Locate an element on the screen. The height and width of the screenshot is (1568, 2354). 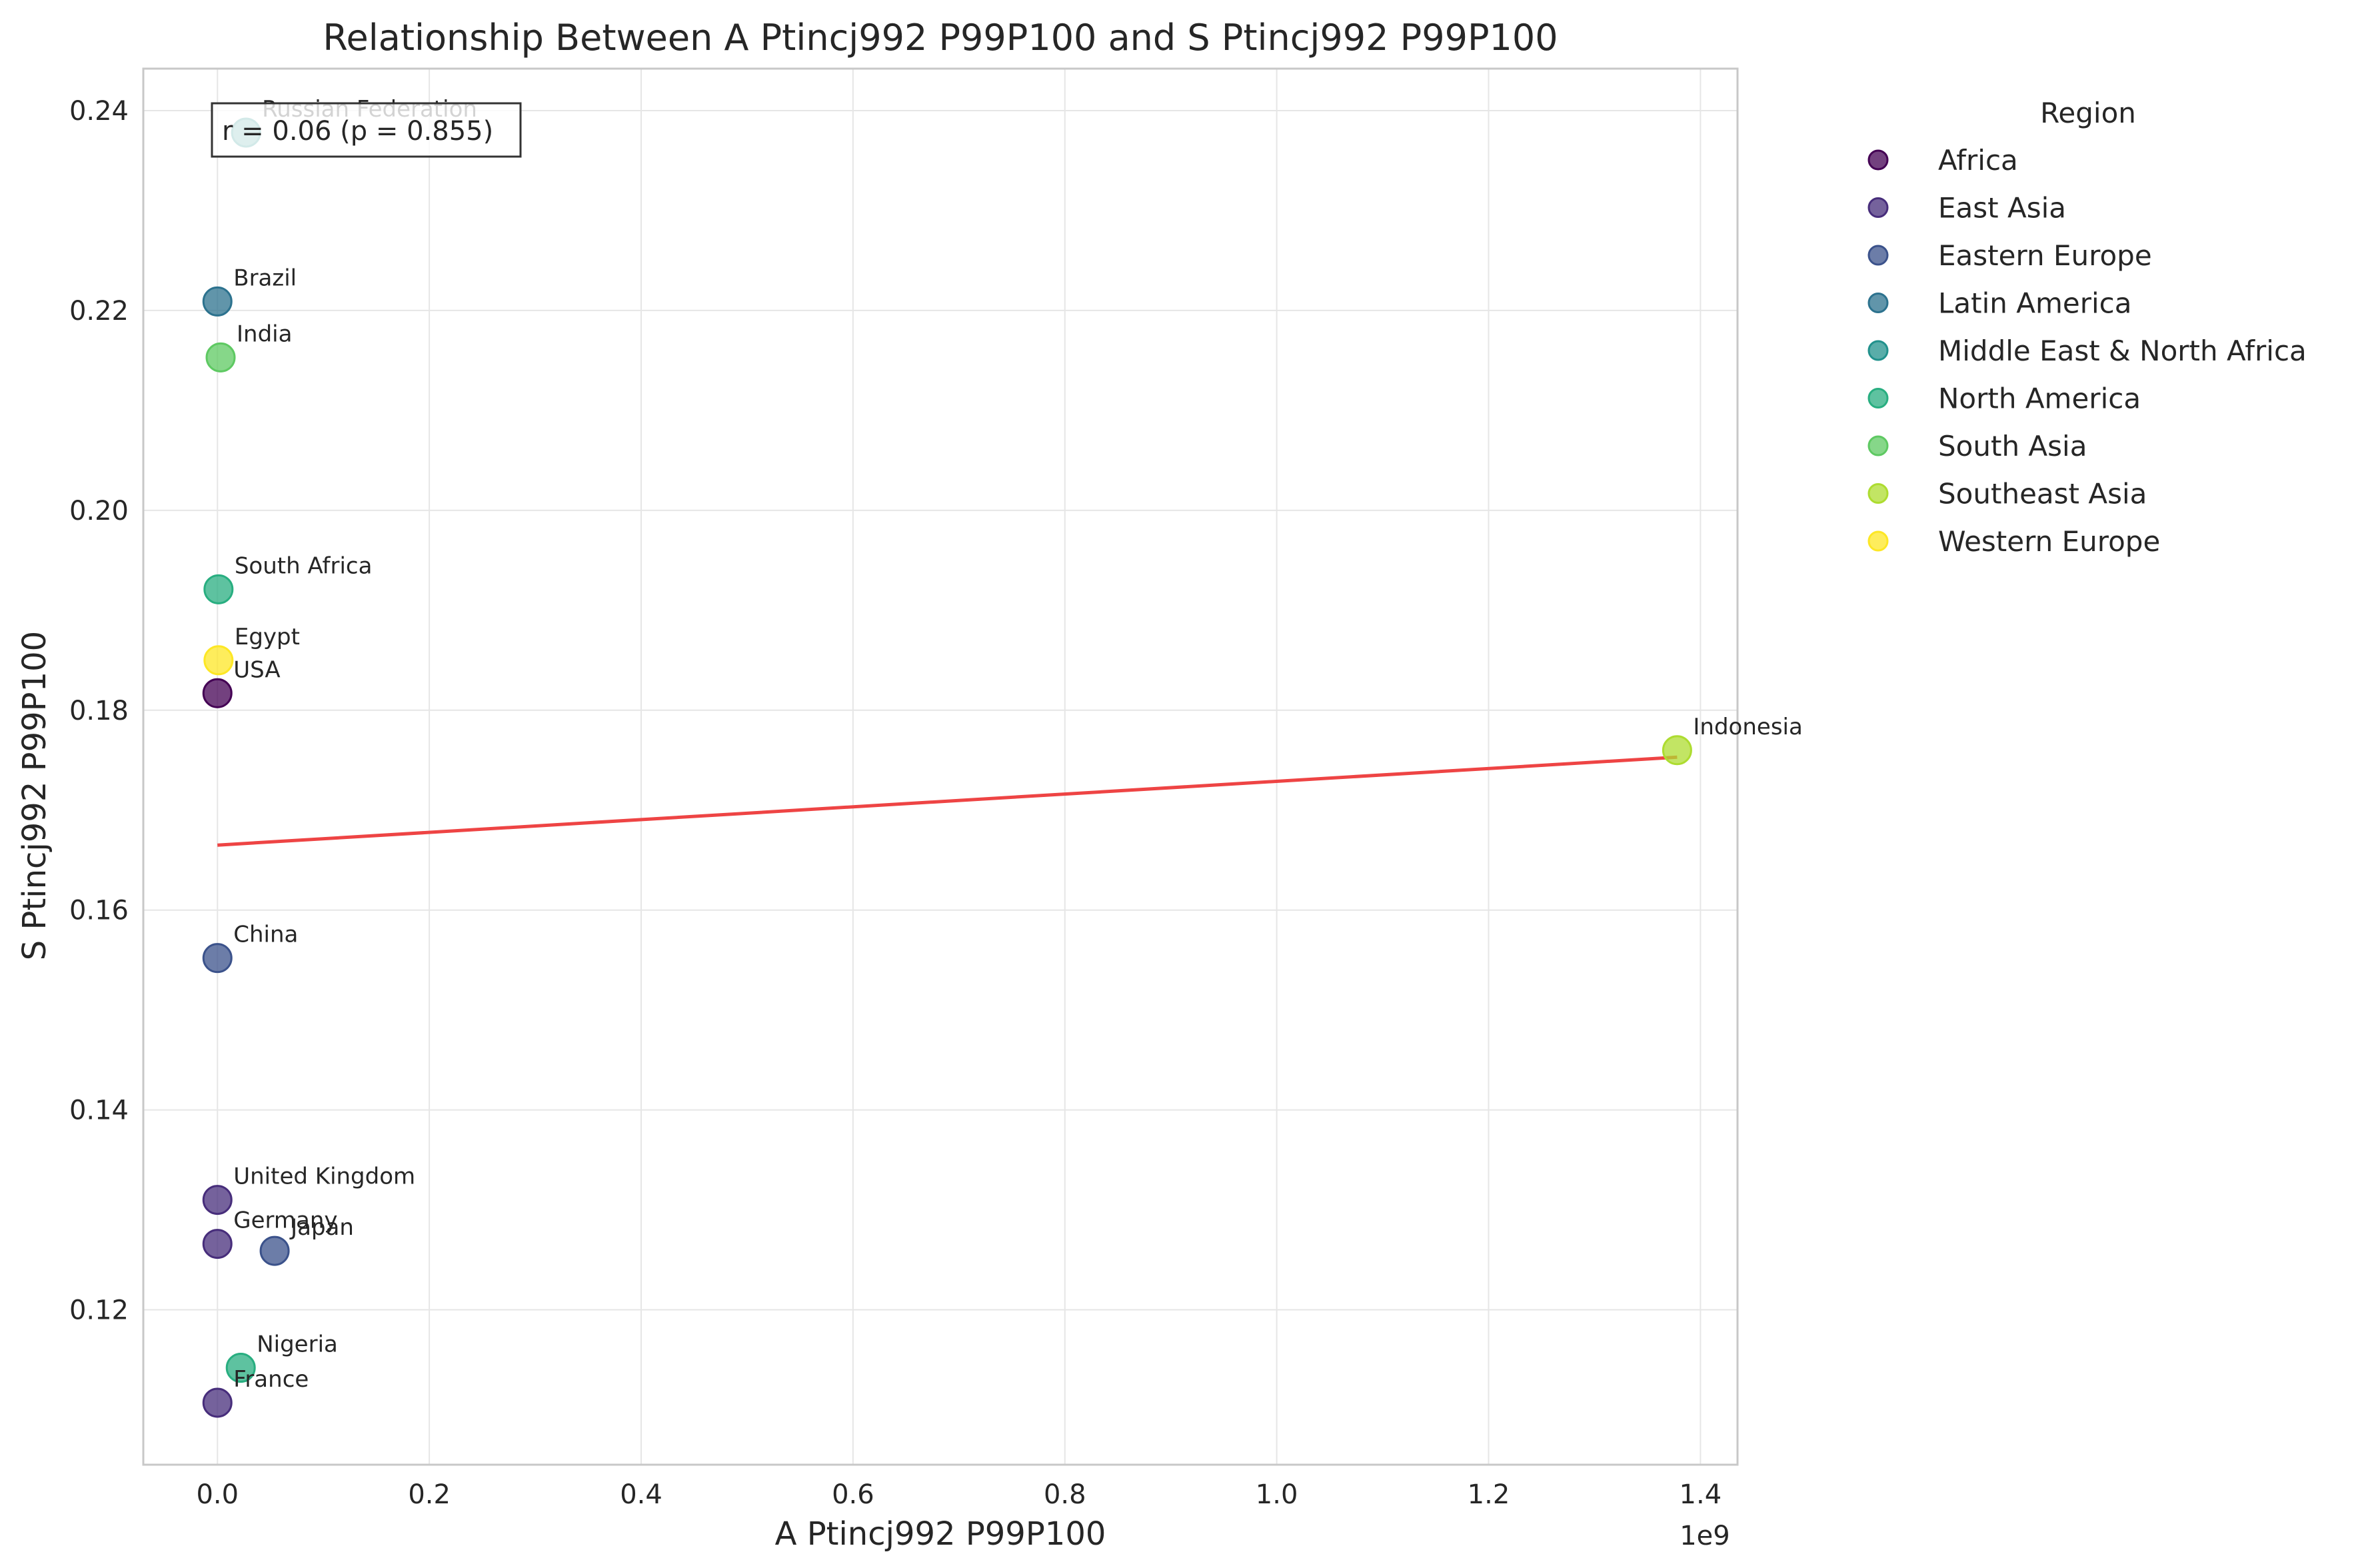
point-label: South Africa is located at coordinates (304, 565).